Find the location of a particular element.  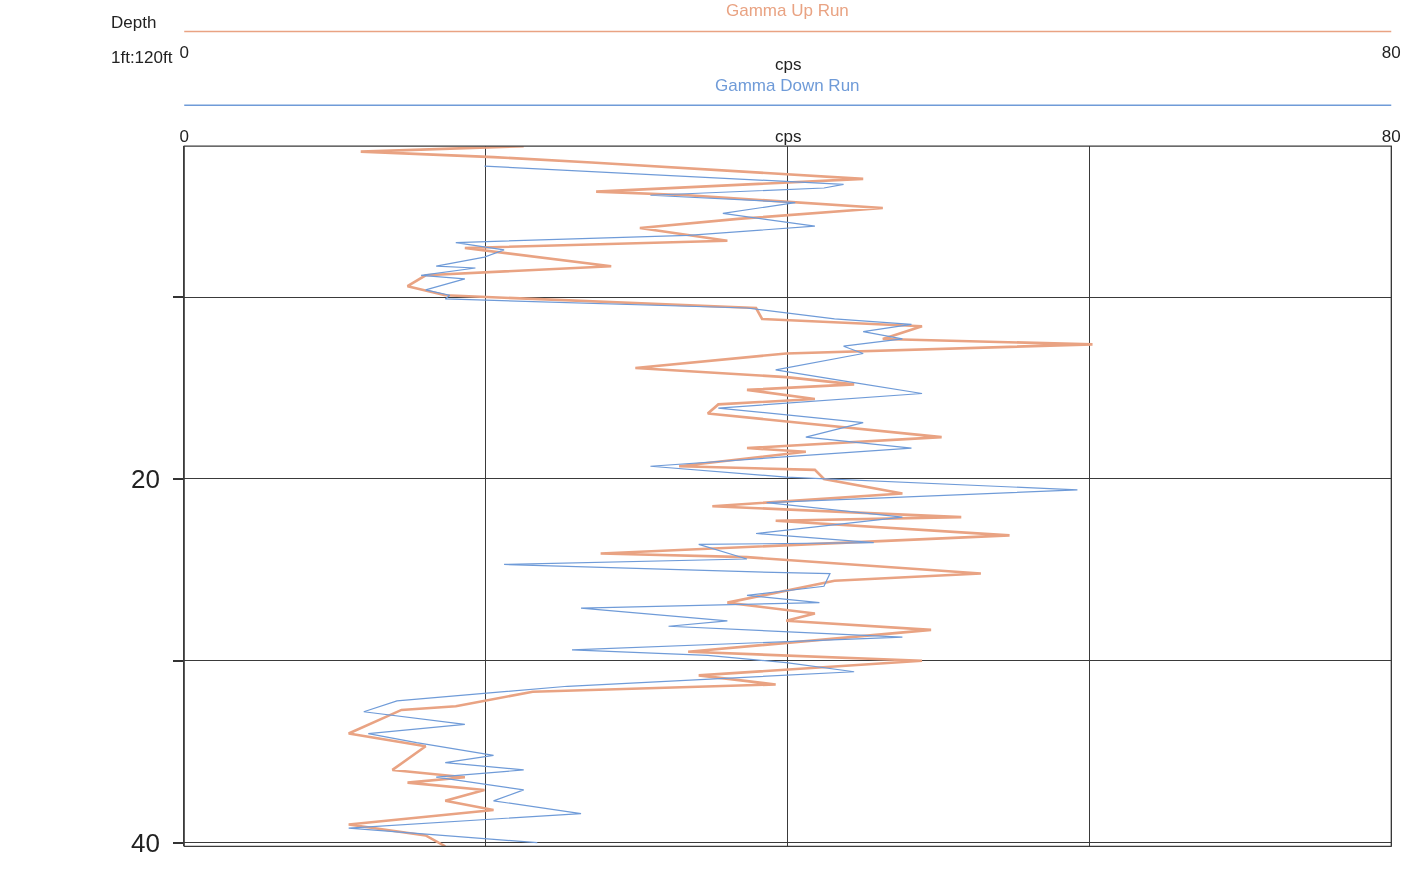

text: Gamma Up Run is located at coordinates (787, 10).